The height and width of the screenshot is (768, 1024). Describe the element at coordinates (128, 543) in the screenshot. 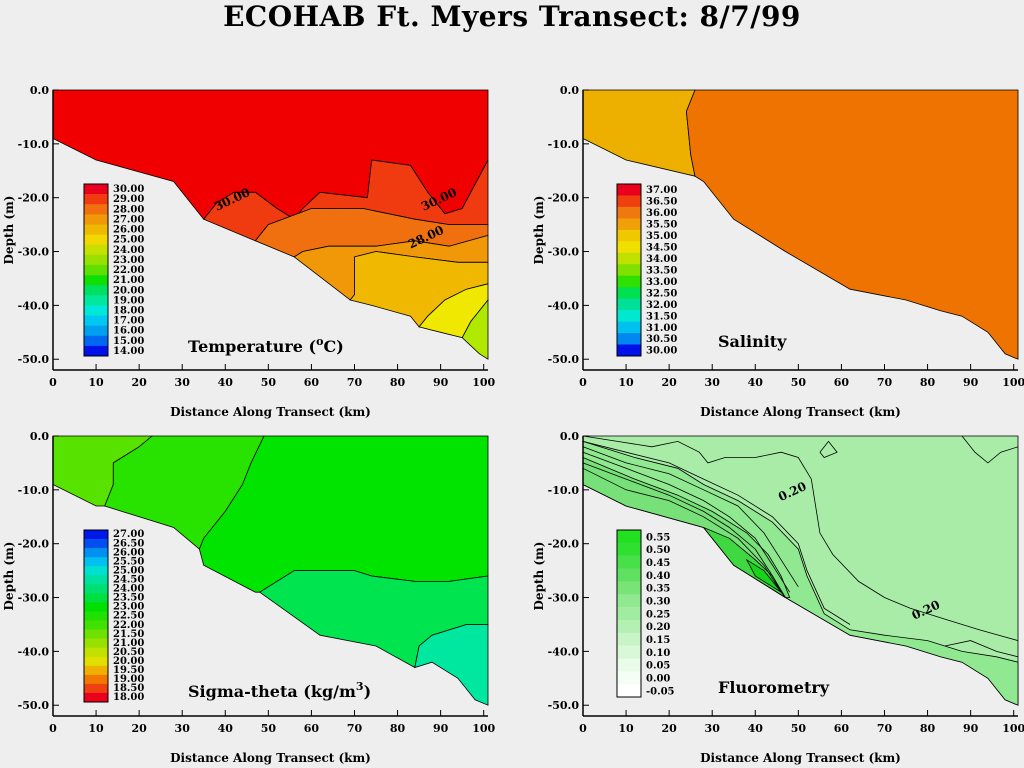

I see `legend-label: 26.50` at that location.